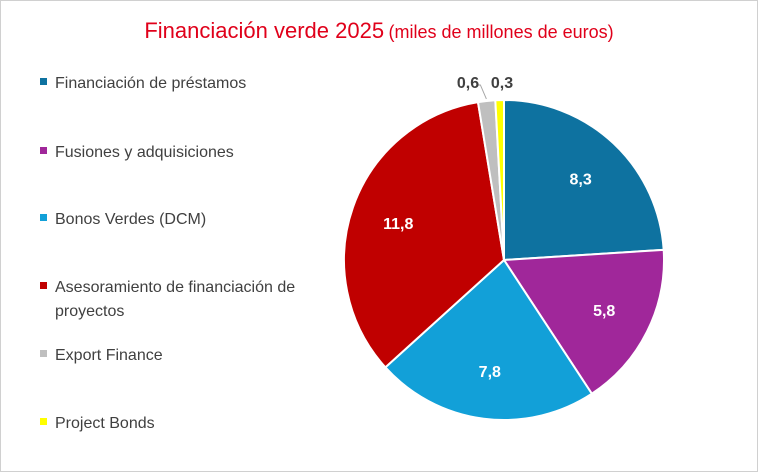 The height and width of the screenshot is (472, 758). I want to click on chart-title-unit: (miles de millones de euros), so click(501, 32).